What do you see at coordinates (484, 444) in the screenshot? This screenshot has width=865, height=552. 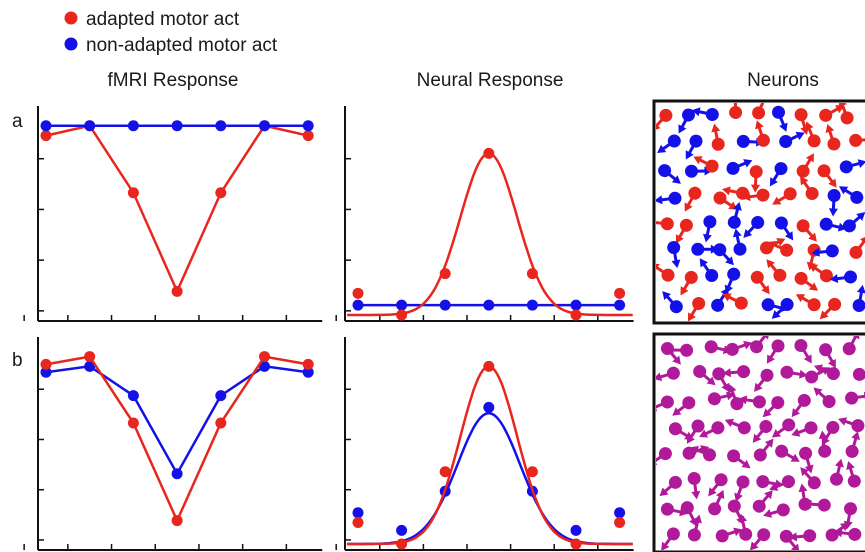 I see `chart-panel-b-neural-response` at bounding box center [484, 444].